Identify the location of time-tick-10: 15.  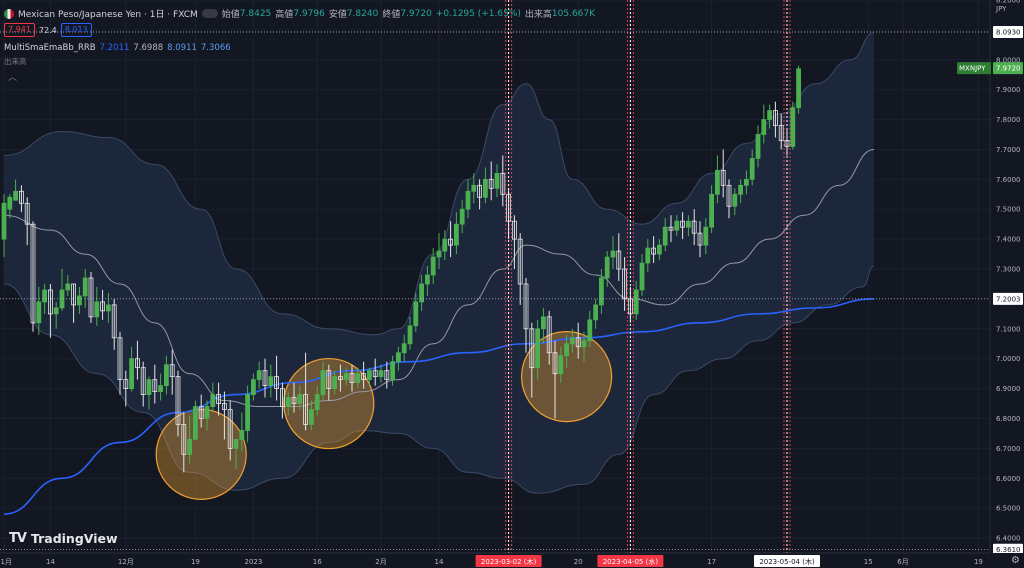
(868, 562).